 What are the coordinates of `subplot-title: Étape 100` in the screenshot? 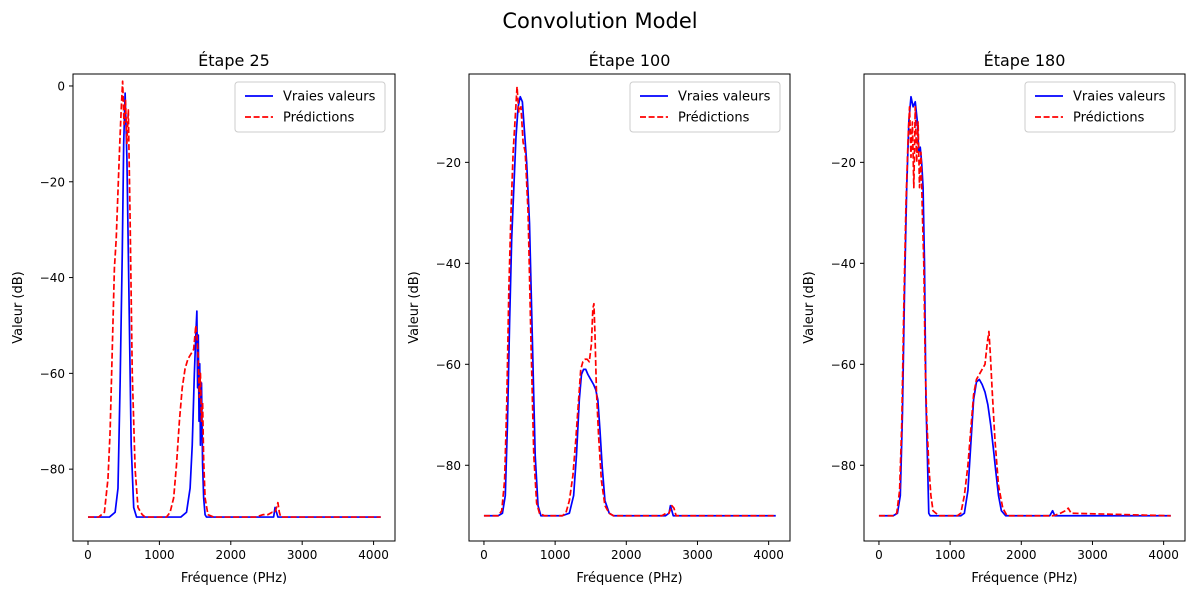 It's located at (630, 60).